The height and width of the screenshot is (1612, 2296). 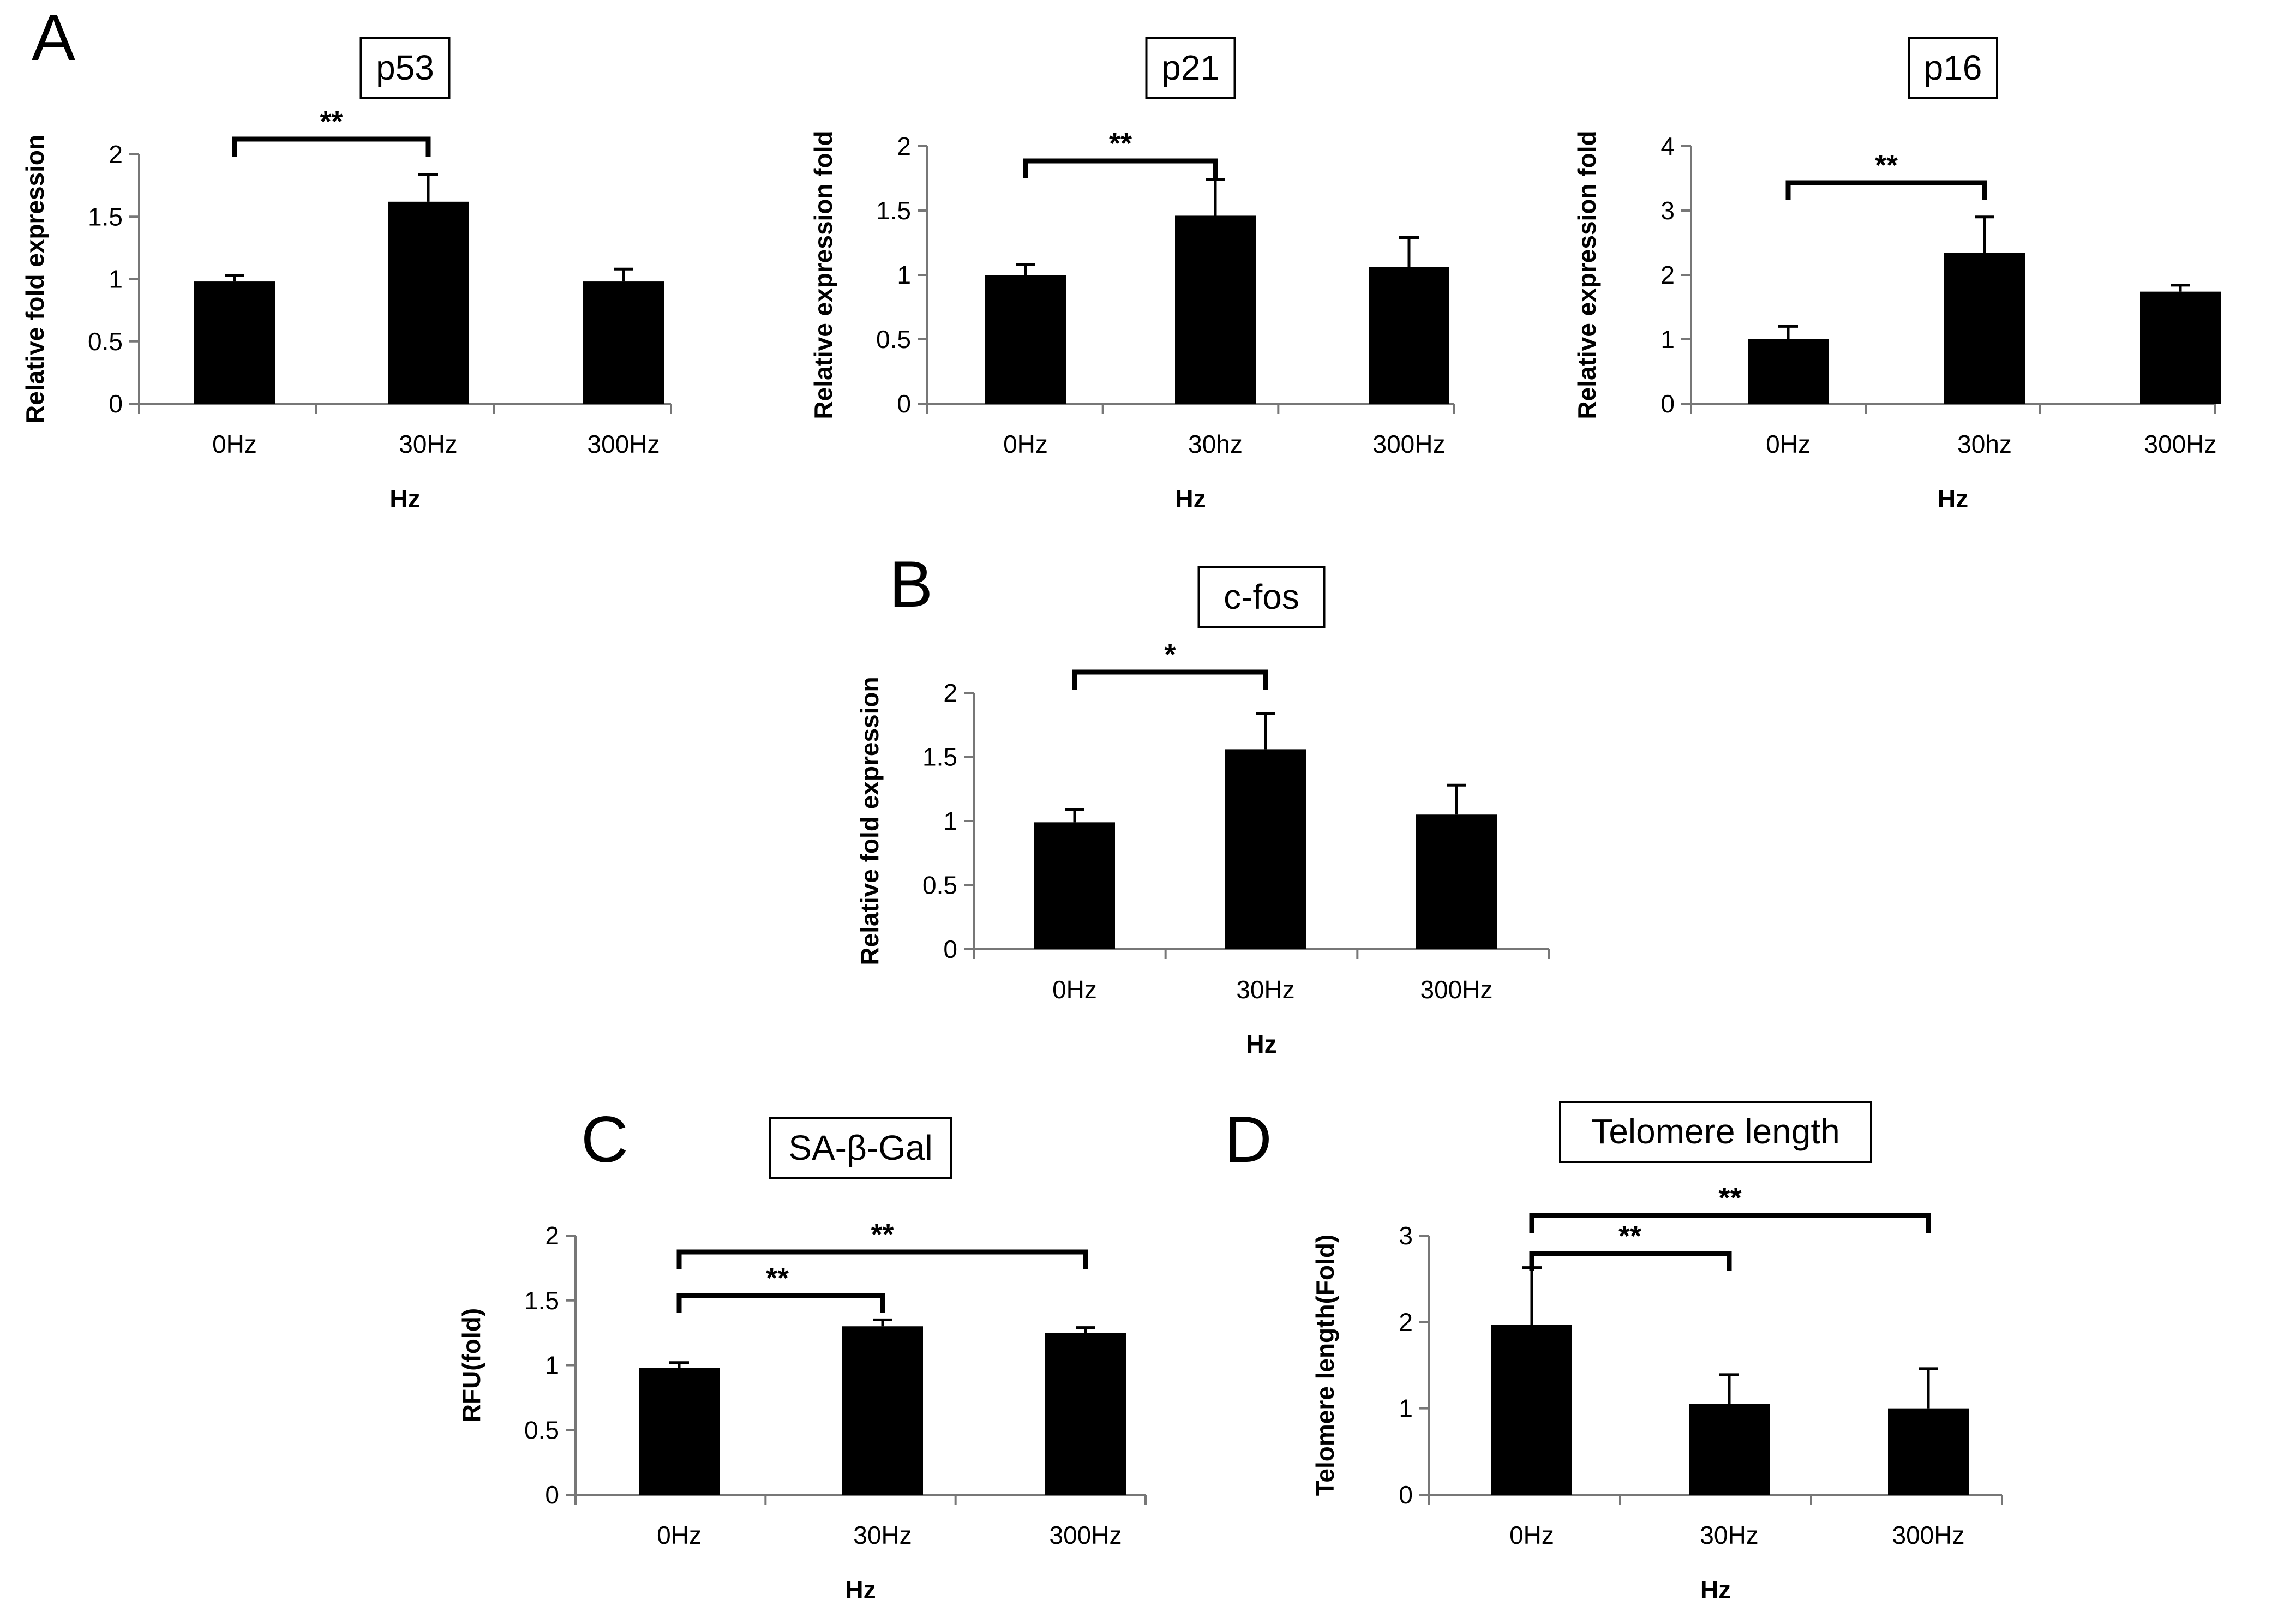 What do you see at coordinates (1190, 68) in the screenshot?
I see `p21-title-box` at bounding box center [1190, 68].